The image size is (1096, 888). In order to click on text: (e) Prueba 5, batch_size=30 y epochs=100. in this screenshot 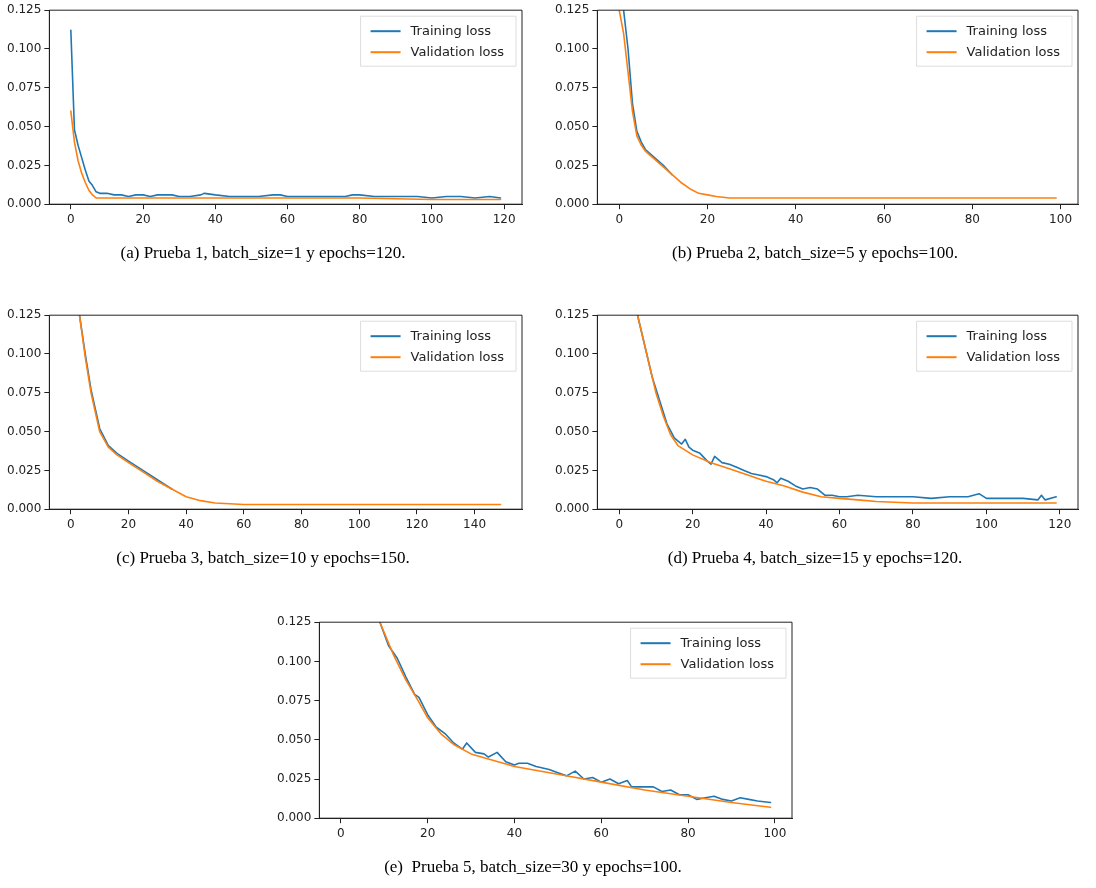, I will do `click(533, 867)`.